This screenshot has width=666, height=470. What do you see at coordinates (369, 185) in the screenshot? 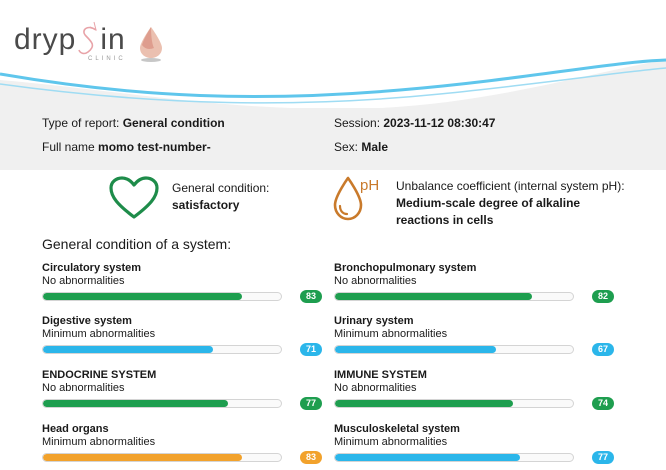
I see `ph-icon-text: pH` at bounding box center [369, 185].